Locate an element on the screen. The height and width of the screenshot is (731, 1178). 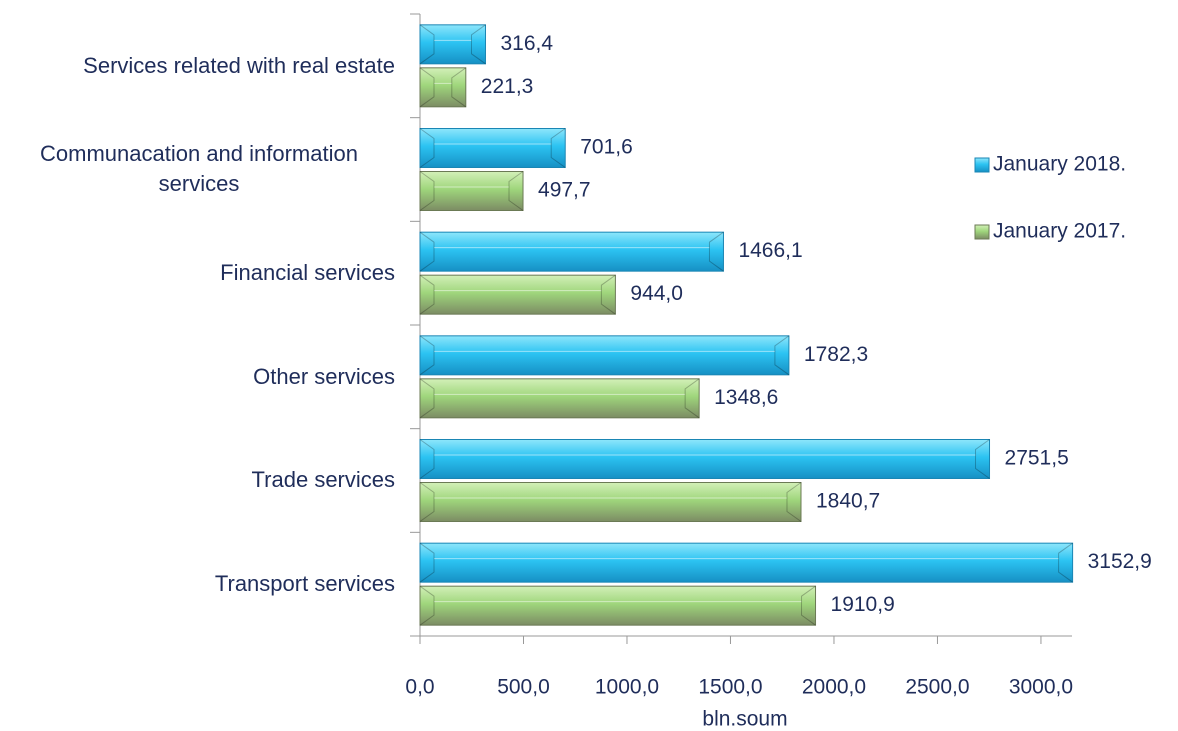
y-tick-label: Trade services is located at coordinates (197, 481).